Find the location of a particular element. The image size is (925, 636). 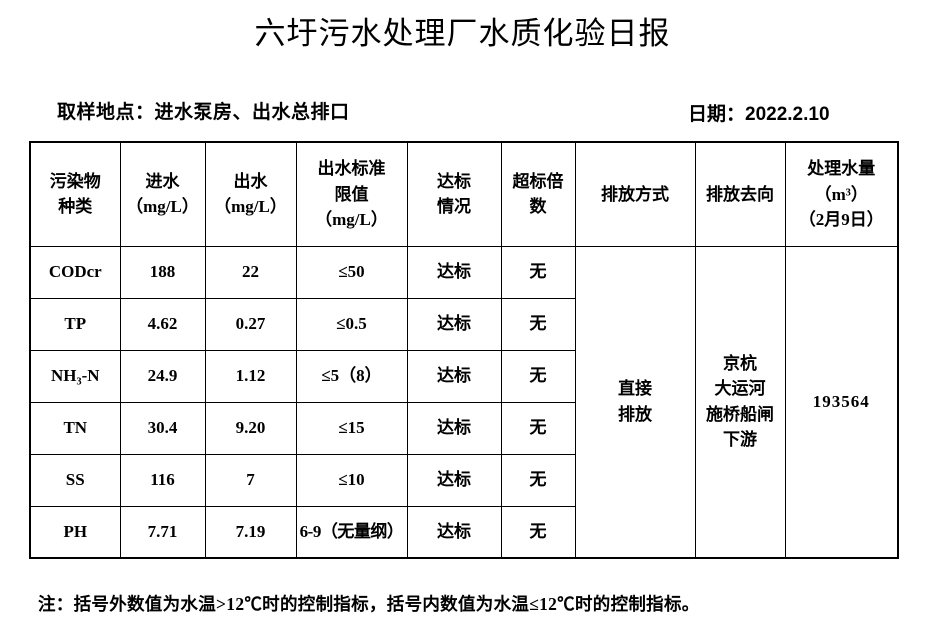

outflow-value: 0.27 is located at coordinates (250, 324).